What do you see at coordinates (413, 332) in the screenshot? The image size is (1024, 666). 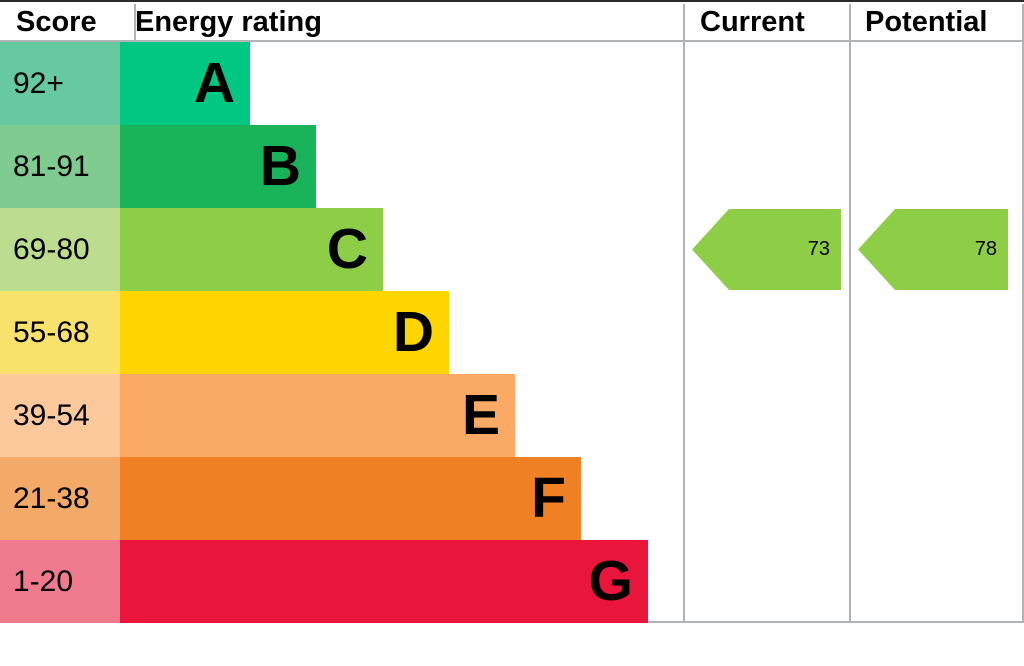 I see `band-letter-d: D` at bounding box center [413, 332].